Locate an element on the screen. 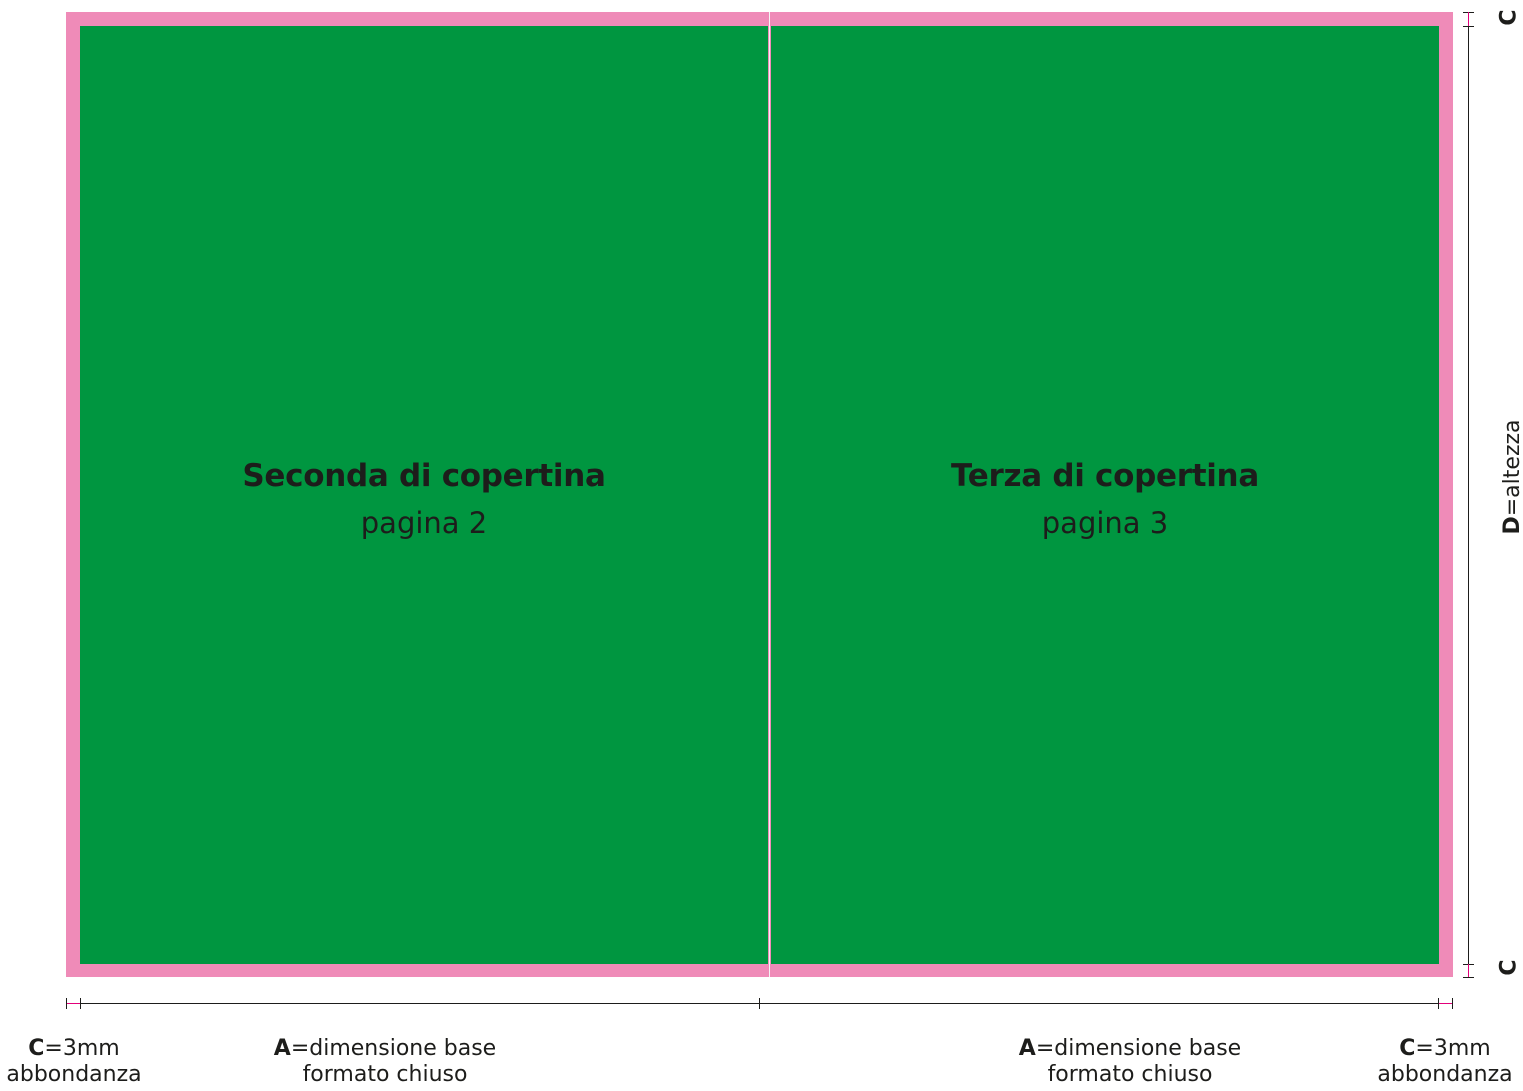 The height and width of the screenshot is (1091, 1523). width-label-left: A=dimensione base formato chiuso is located at coordinates (385, 1062).